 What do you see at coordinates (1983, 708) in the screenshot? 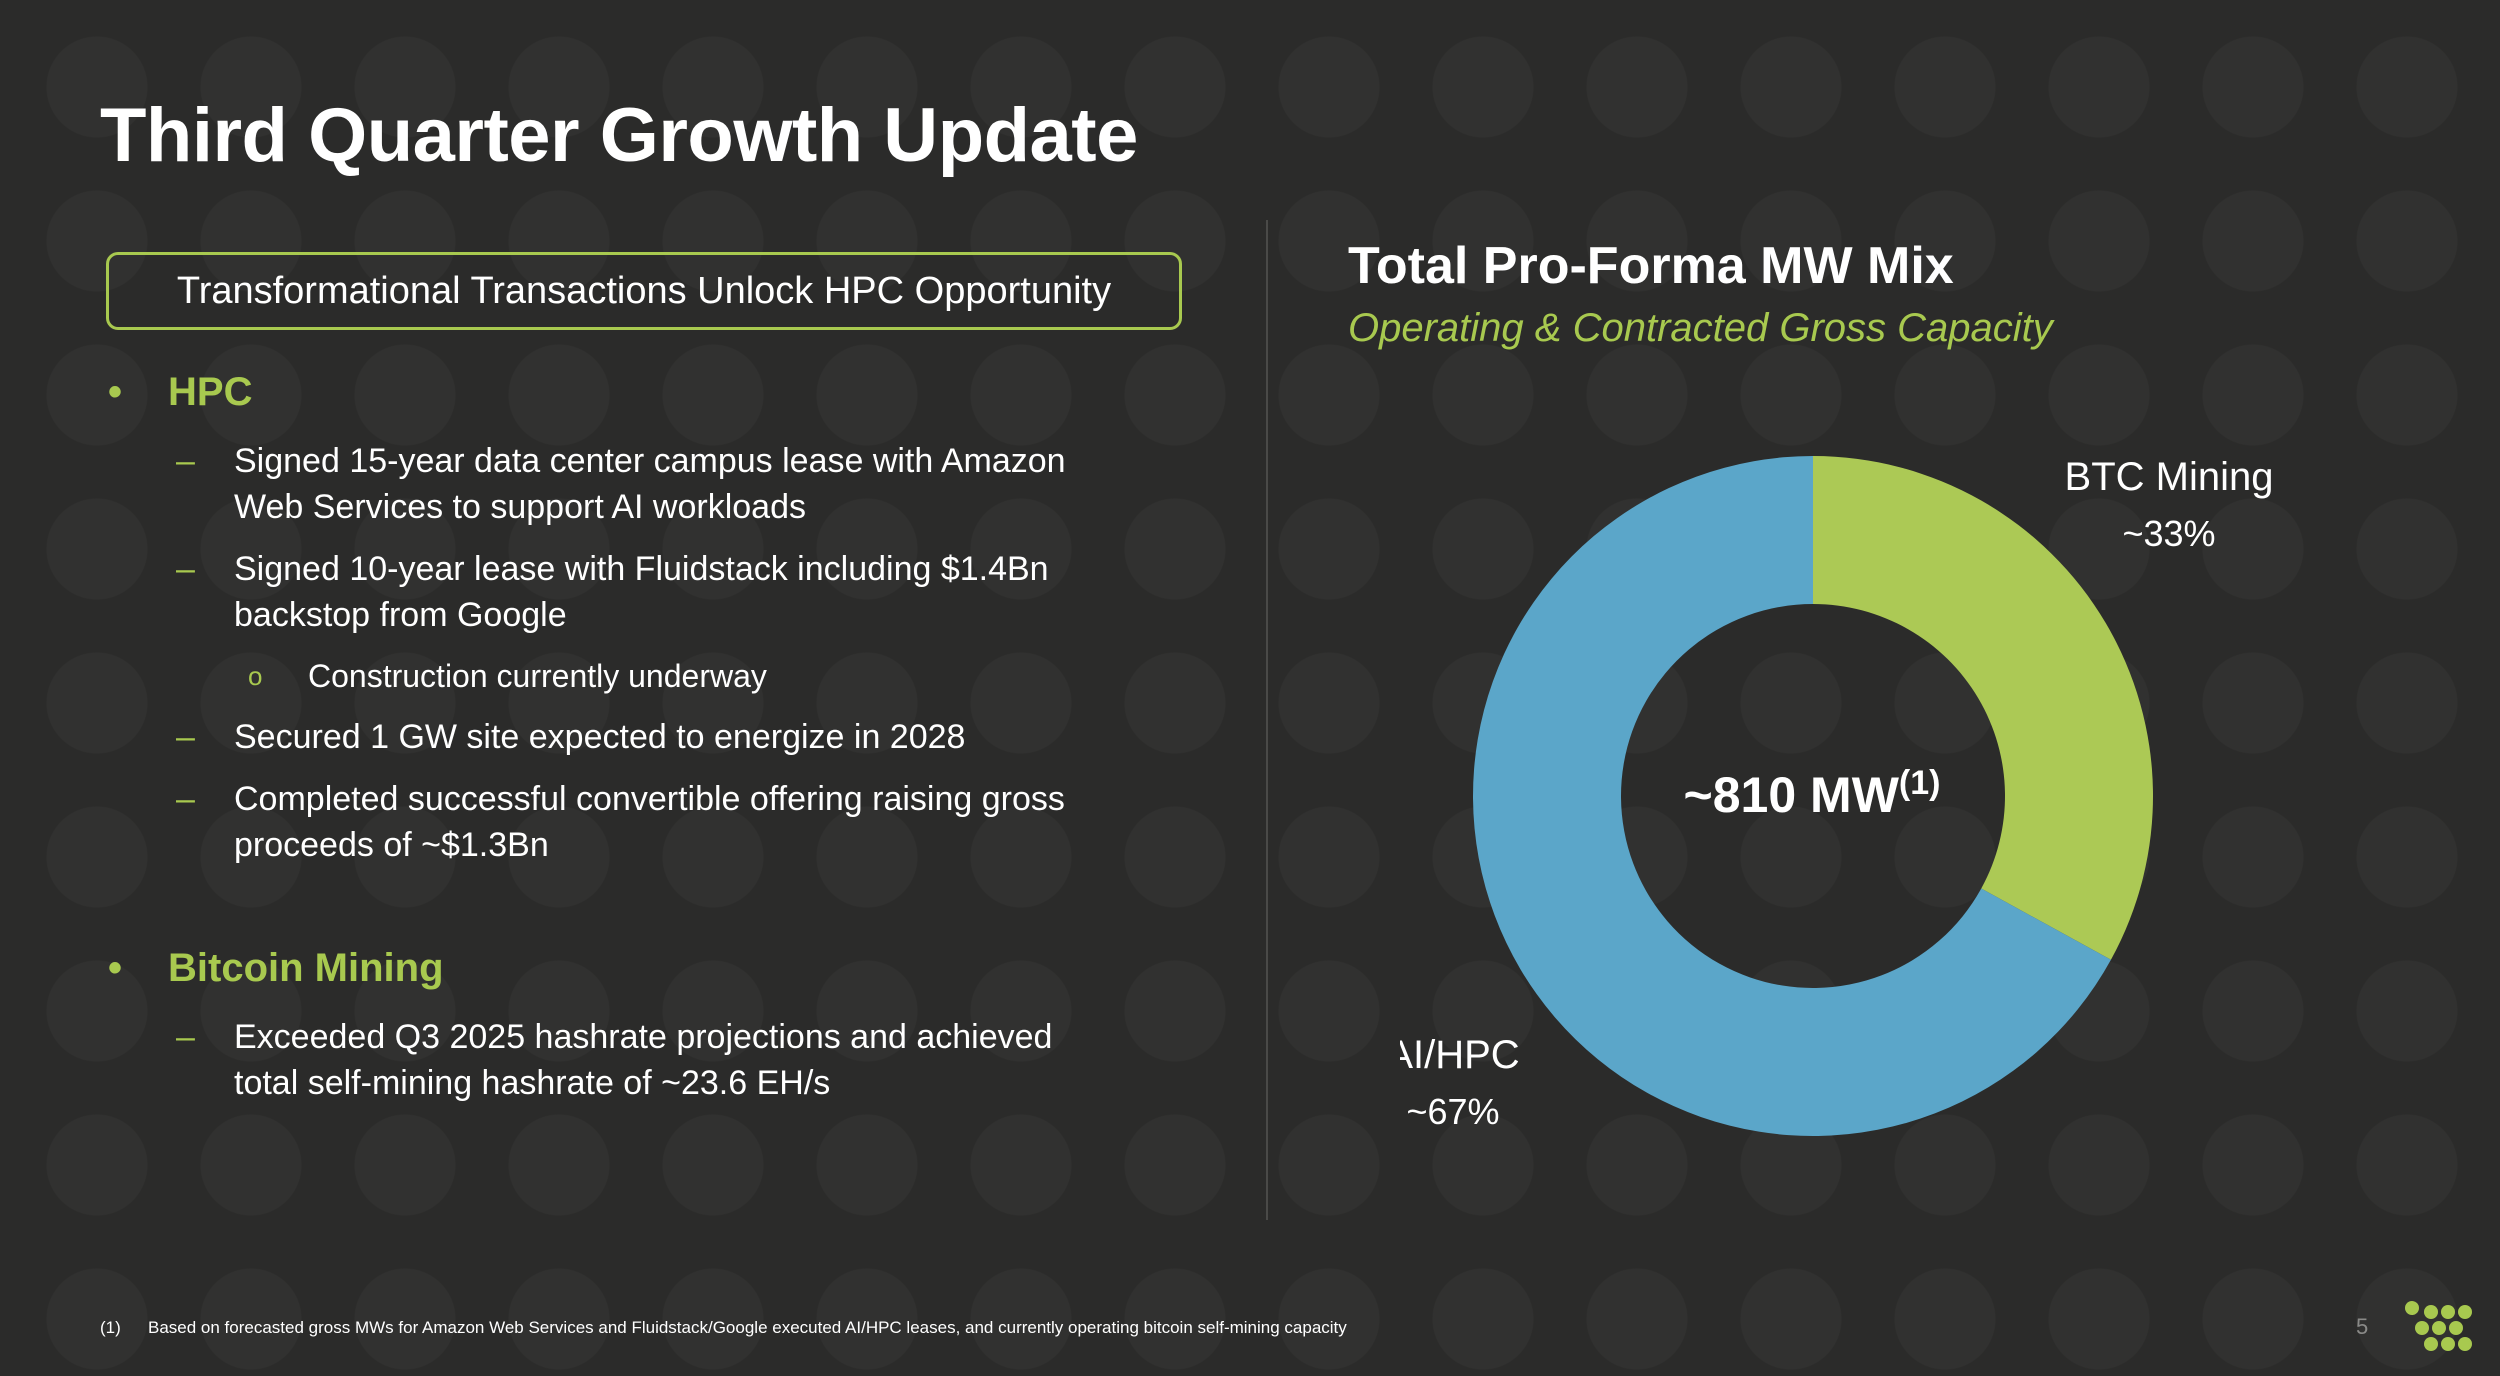
I see `donut-slice-btc-mining` at bounding box center [1983, 708].